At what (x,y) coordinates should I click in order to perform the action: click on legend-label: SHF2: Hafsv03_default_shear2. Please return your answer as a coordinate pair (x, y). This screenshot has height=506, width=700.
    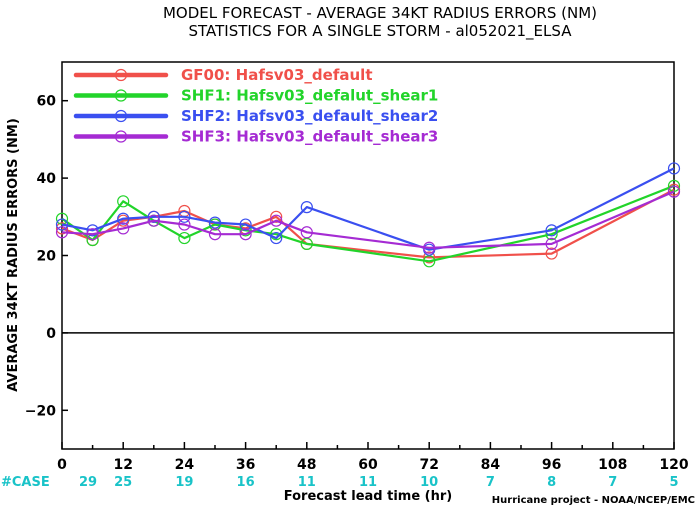
    Looking at the image, I should click on (309, 116).